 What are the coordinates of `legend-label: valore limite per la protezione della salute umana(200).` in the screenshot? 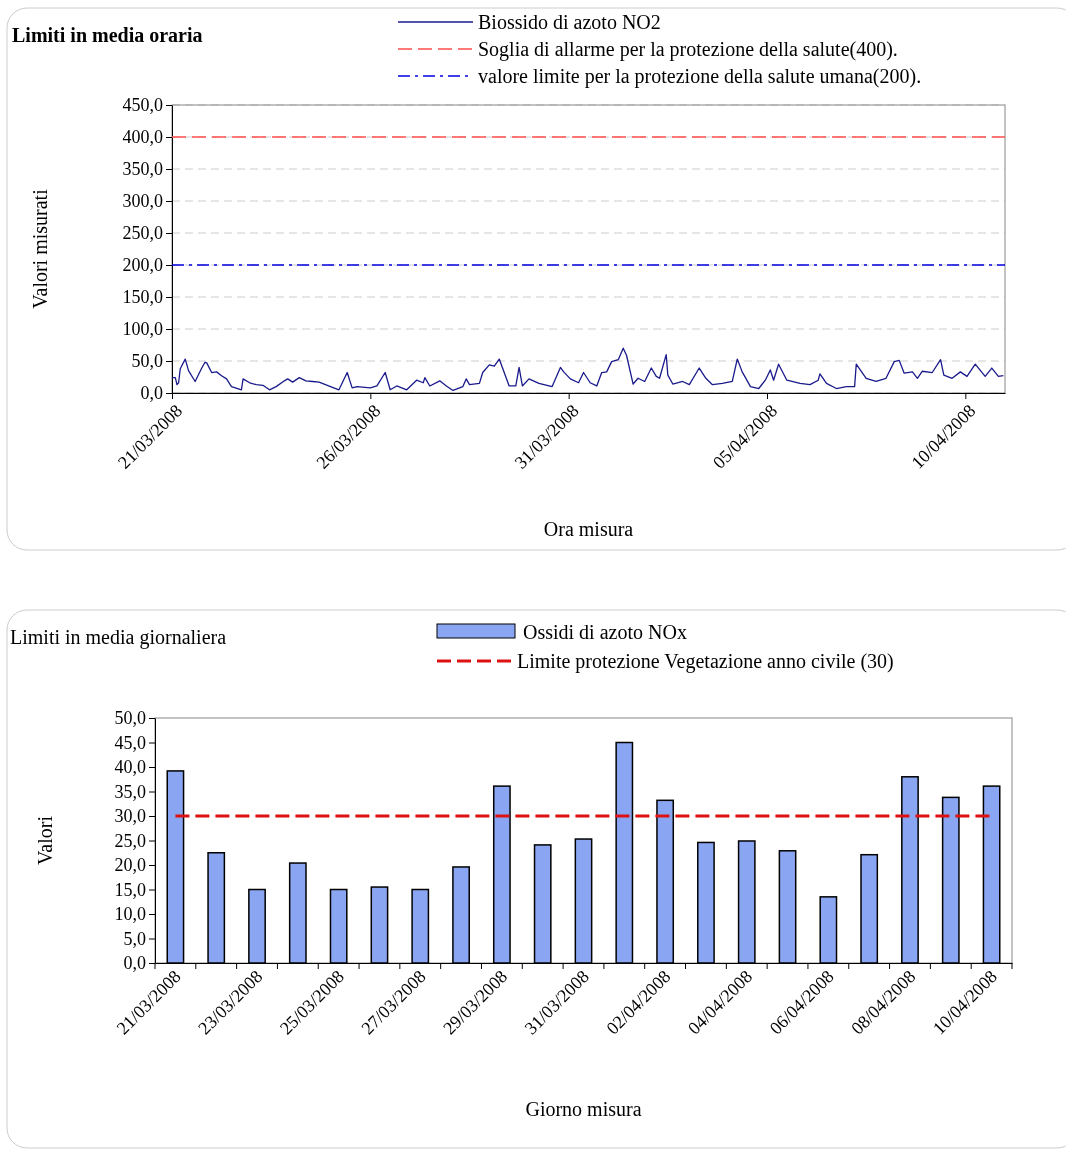 It's located at (700, 76).